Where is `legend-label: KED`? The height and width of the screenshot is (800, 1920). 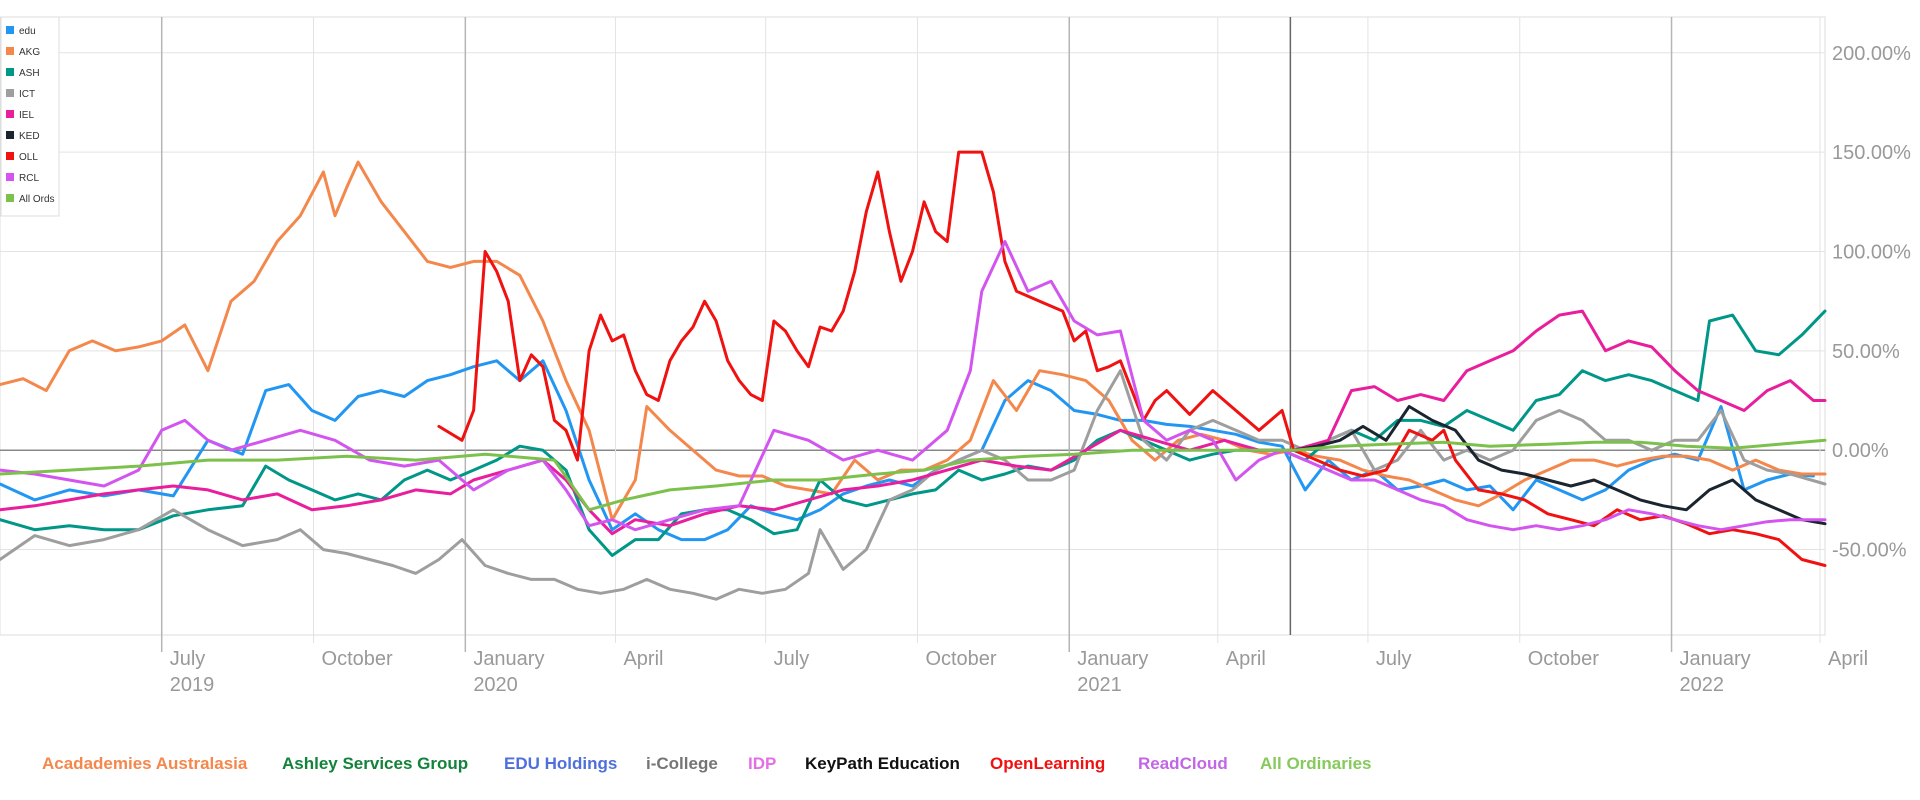 legend-label: KED is located at coordinates (29, 136).